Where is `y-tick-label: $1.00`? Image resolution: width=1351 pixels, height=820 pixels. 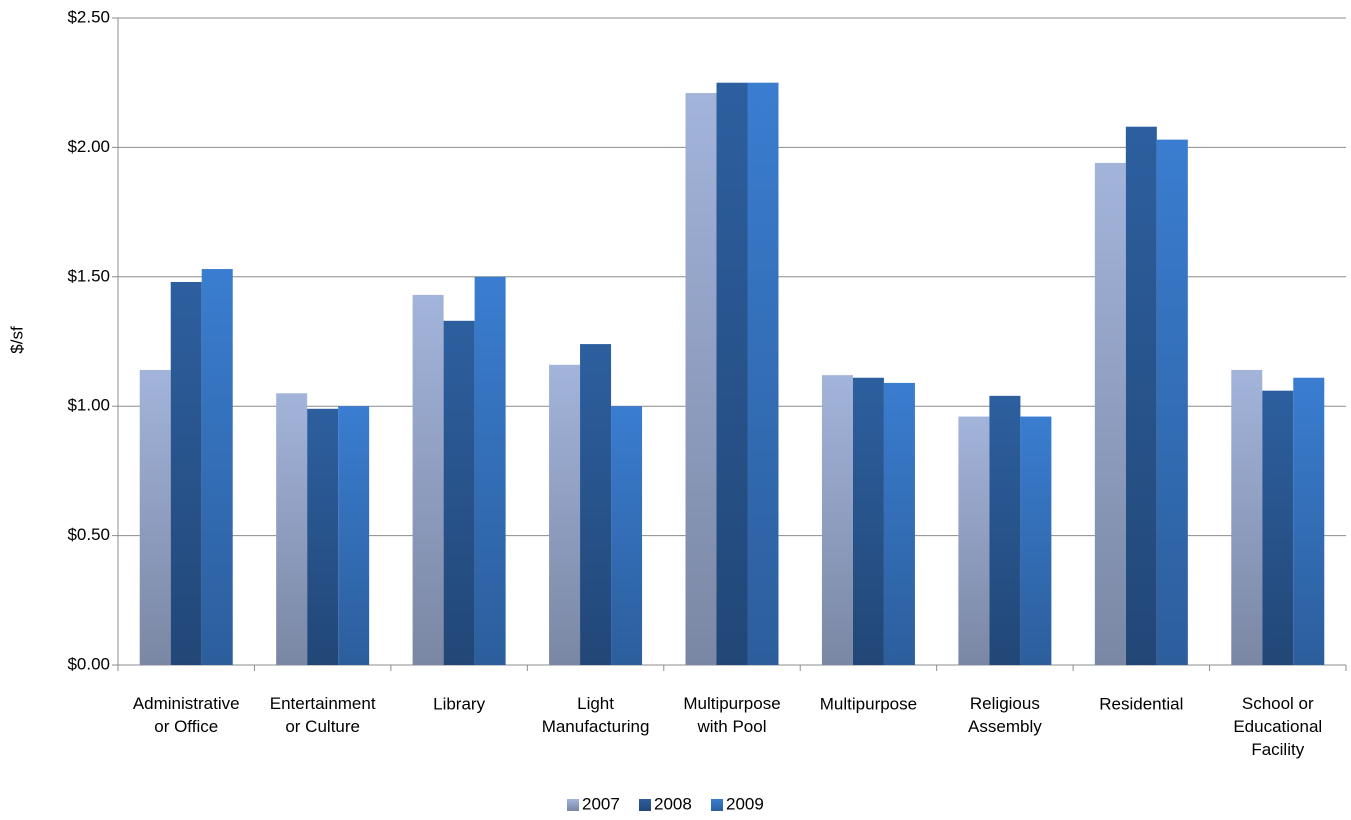
y-tick-label: $1.00 is located at coordinates (88, 405).